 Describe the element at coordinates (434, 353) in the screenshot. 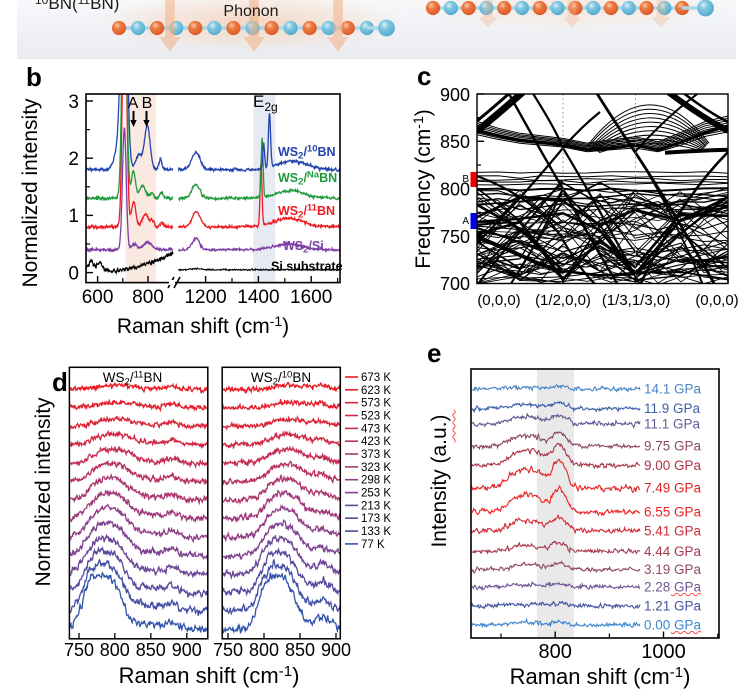

I see `svg-text: e` at that location.